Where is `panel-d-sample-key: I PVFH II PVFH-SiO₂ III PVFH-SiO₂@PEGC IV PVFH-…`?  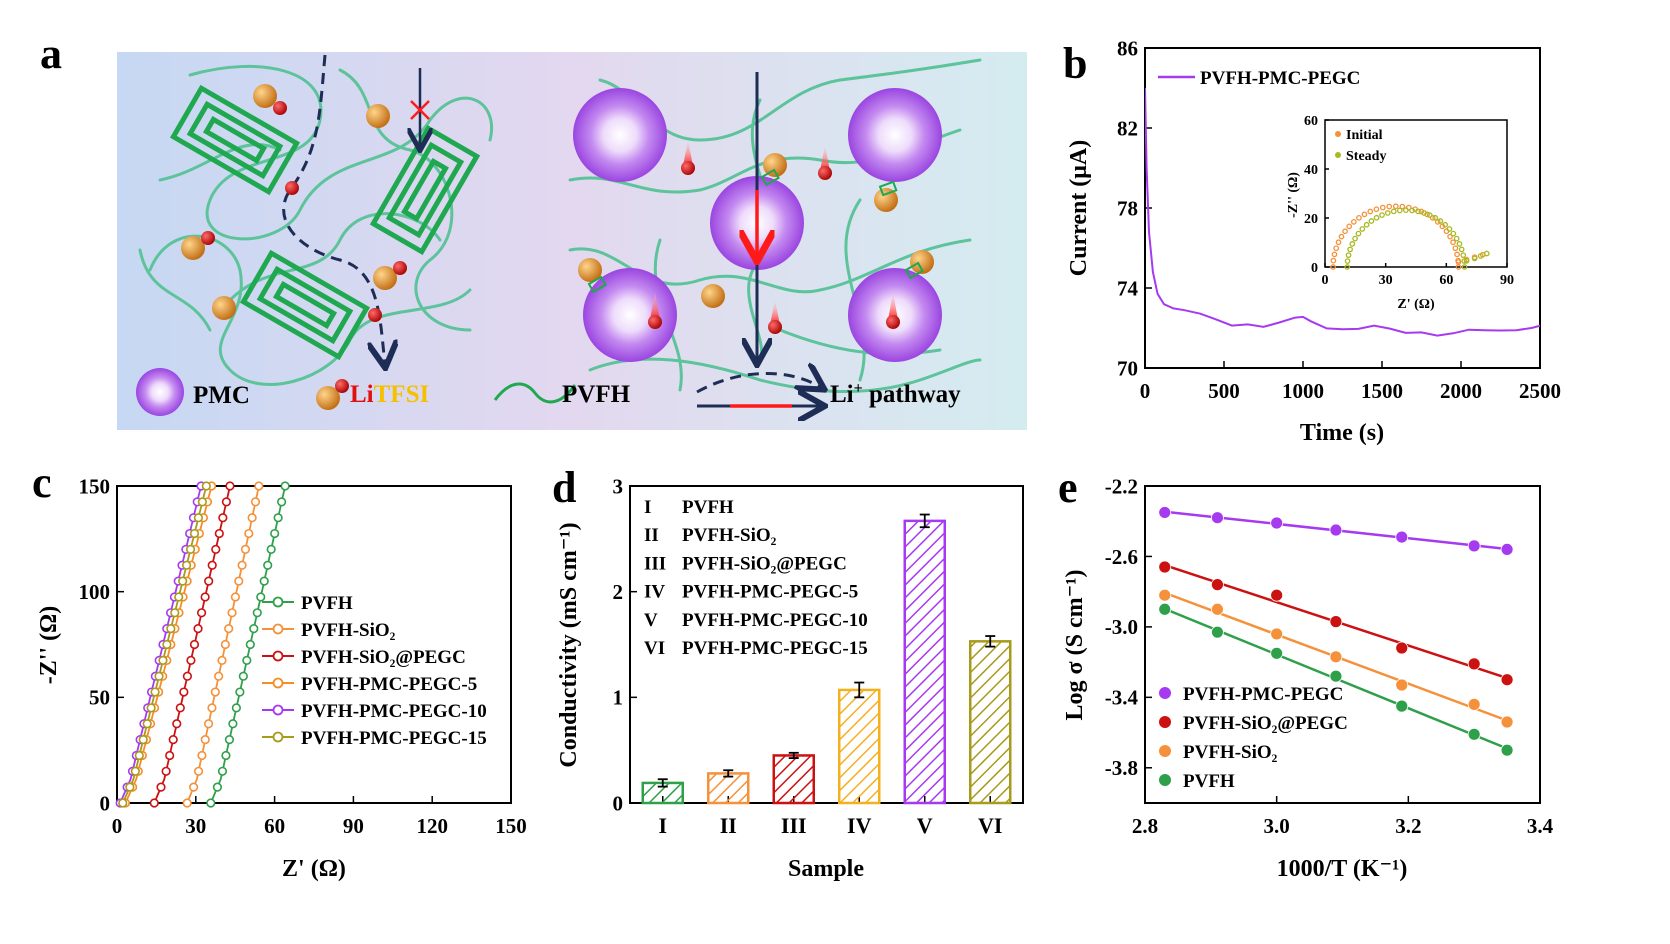
panel-d-sample-key: I PVFH II PVFH-SiO₂ III PVFH-SiO₂@PEGC IV PVFH-… is located at coordinates (756, 578).